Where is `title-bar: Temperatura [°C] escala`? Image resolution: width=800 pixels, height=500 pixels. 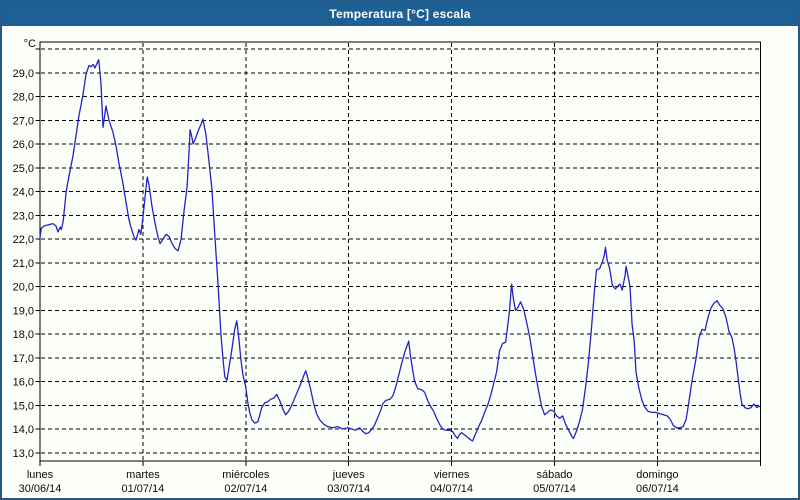 title-bar: Temperatura [°C] escala is located at coordinates (400, 14).